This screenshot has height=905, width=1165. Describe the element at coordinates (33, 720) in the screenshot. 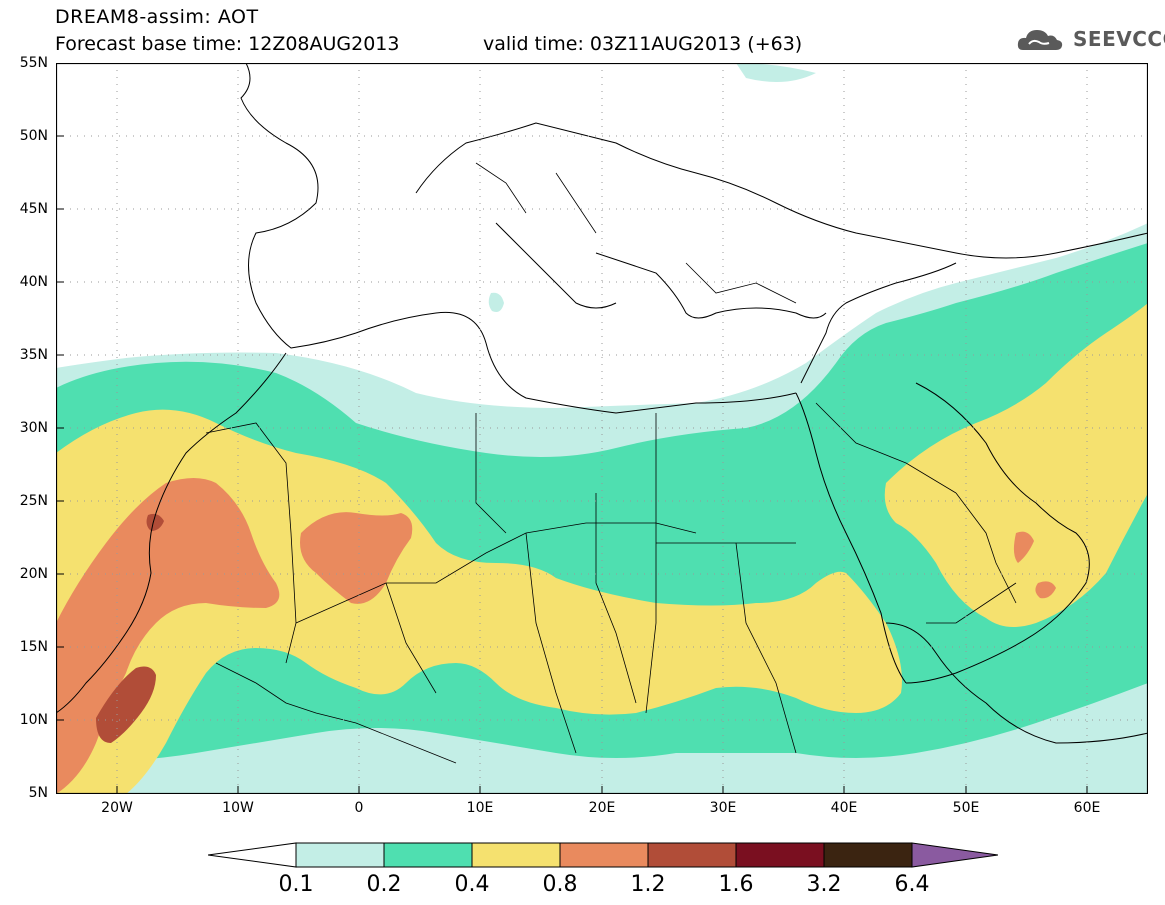

I see `lat-label: 10N` at that location.